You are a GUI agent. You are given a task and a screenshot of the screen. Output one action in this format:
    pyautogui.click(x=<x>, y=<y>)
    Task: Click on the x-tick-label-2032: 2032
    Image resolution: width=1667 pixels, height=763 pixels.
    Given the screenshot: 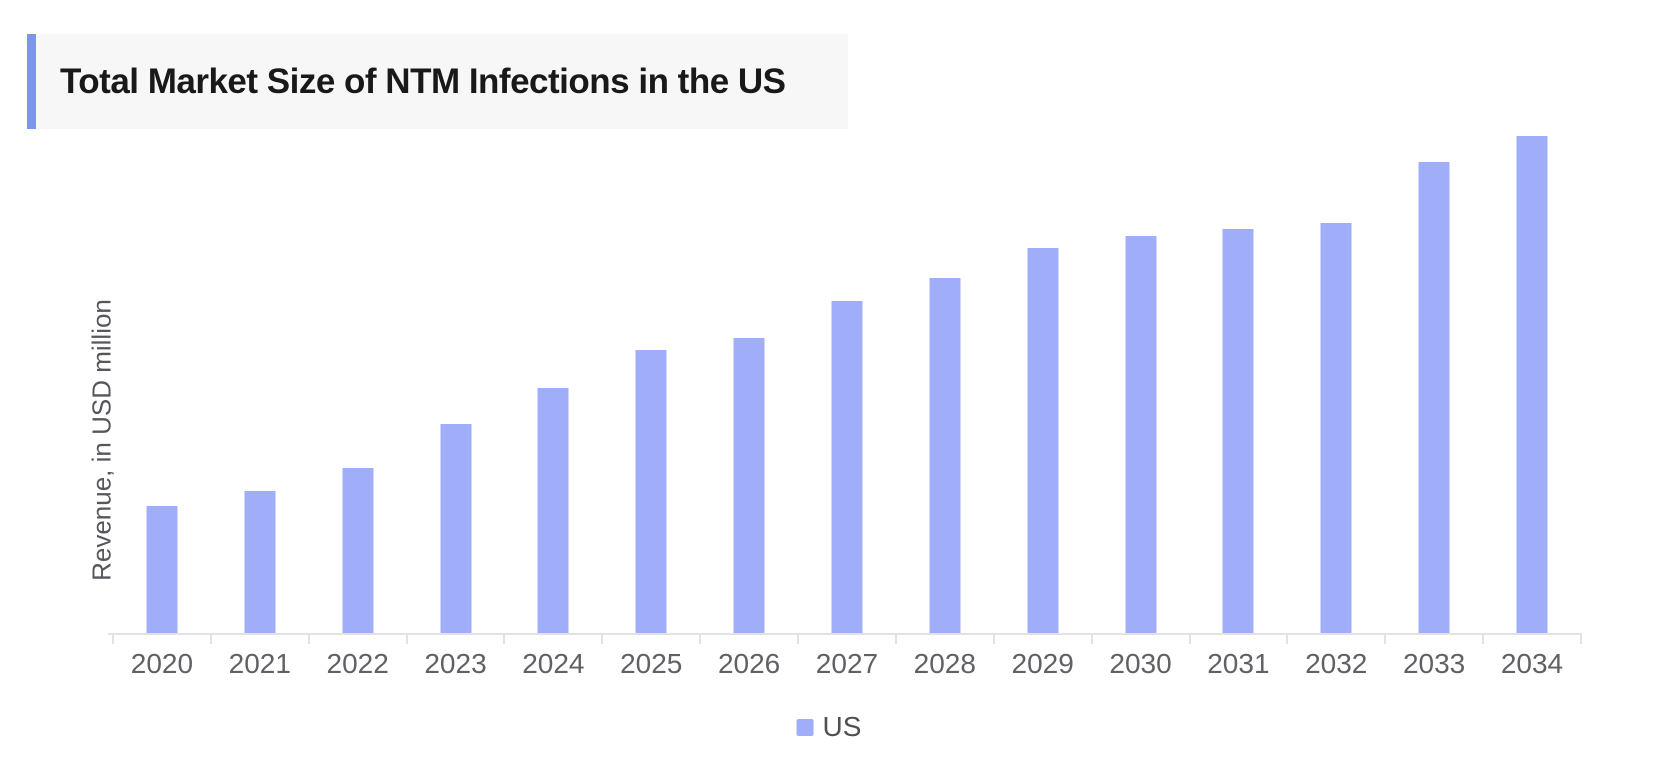 What is the action you would take?
    pyautogui.click(x=1336, y=663)
    